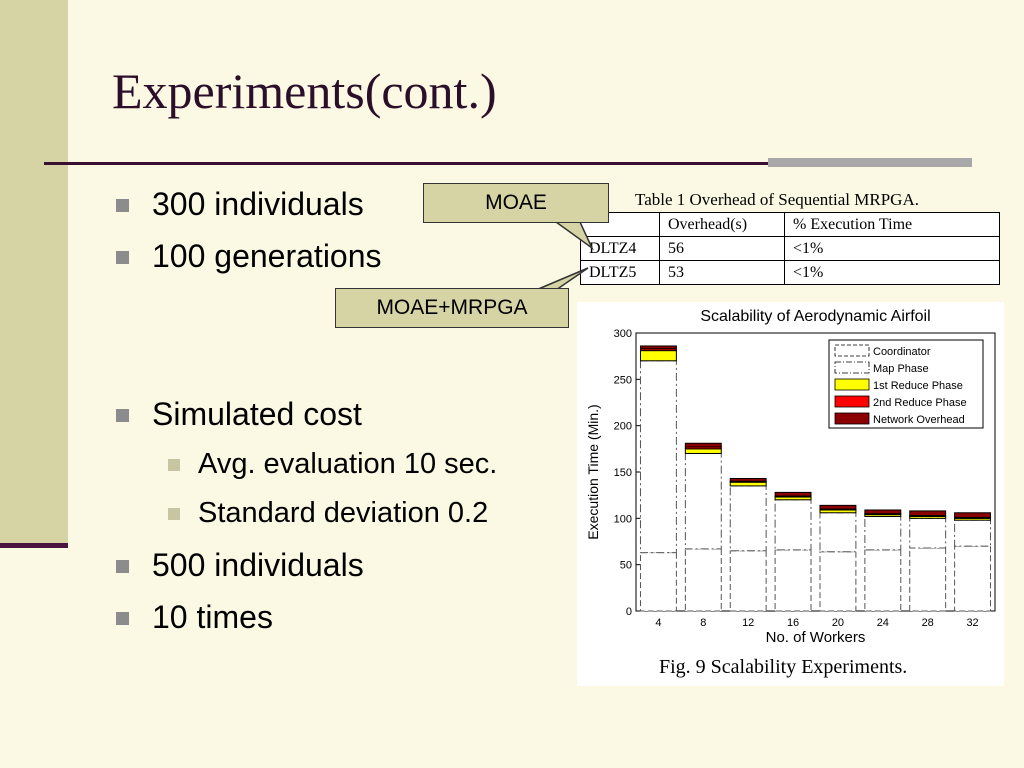 The width and height of the screenshot is (1024, 768). I want to click on moae-mrpga-callout-label: MOAE+MRPGA, so click(452, 307).